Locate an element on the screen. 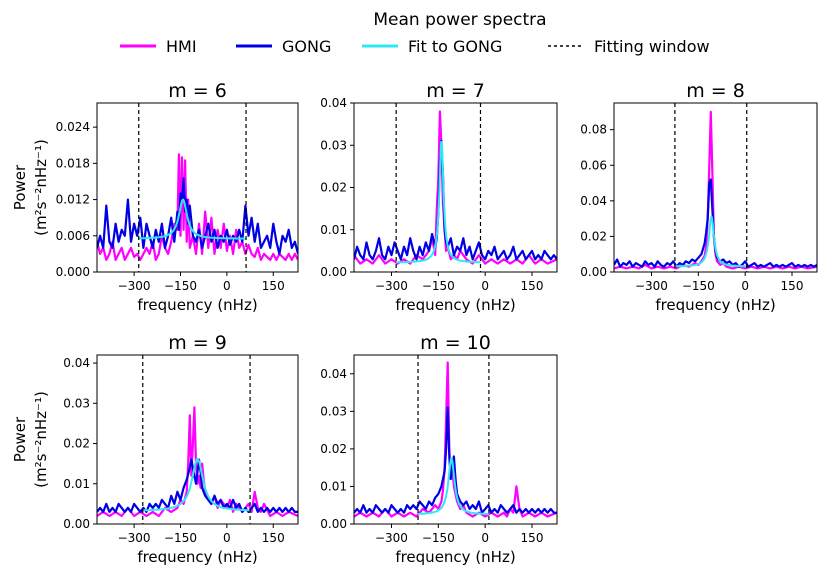  panel-title: m = 8 is located at coordinates (715, 91).